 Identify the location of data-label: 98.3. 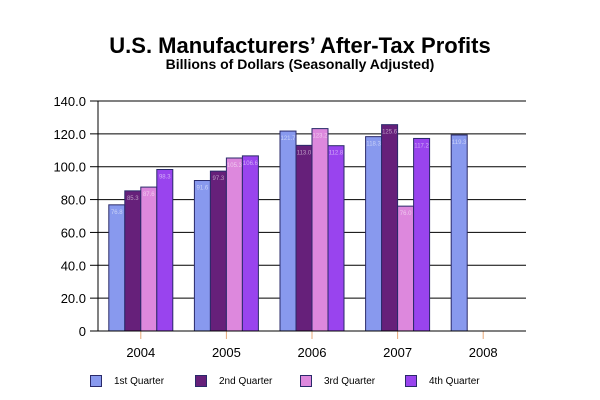
(165, 178).